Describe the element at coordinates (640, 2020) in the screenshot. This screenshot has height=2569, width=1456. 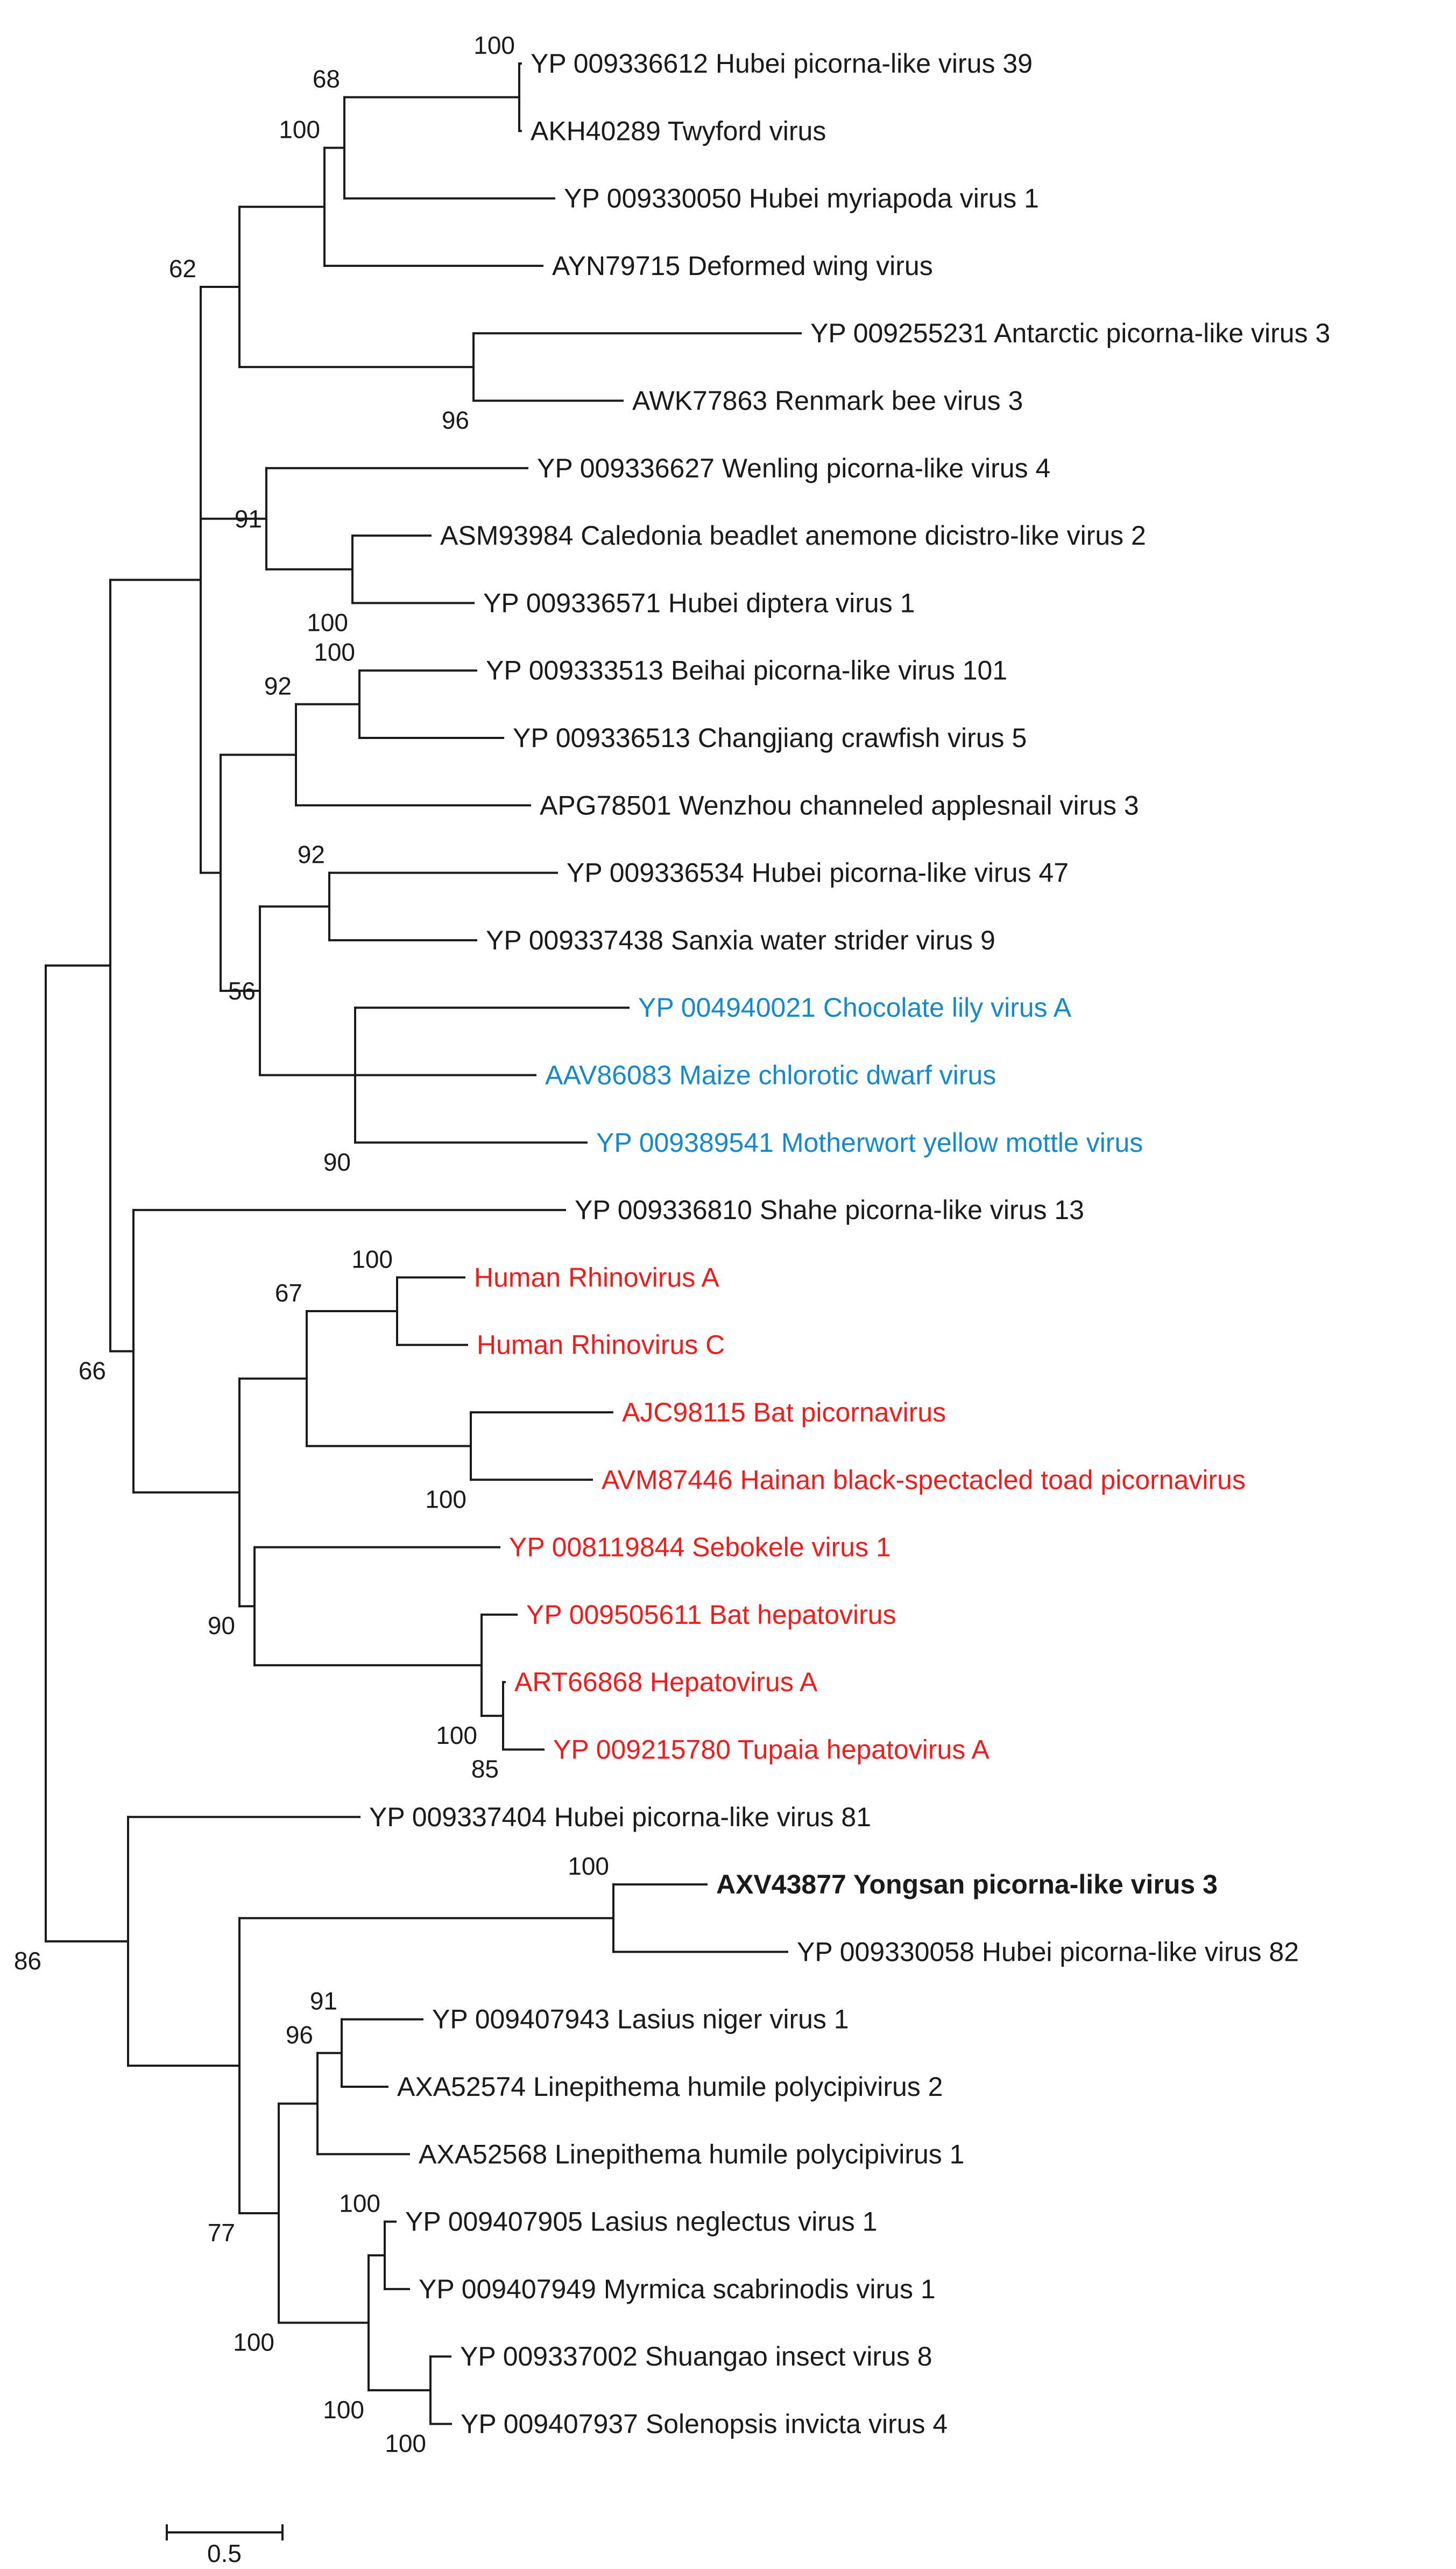
I see `taxon-label: YP 009407943 Lasius niger virus 1` at that location.